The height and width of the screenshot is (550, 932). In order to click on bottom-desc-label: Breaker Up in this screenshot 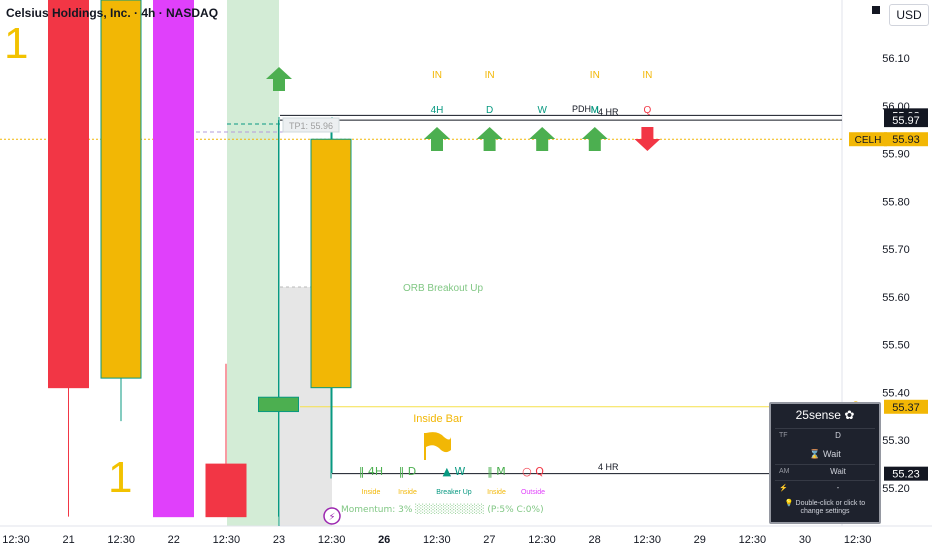, I will do `click(454, 492)`.